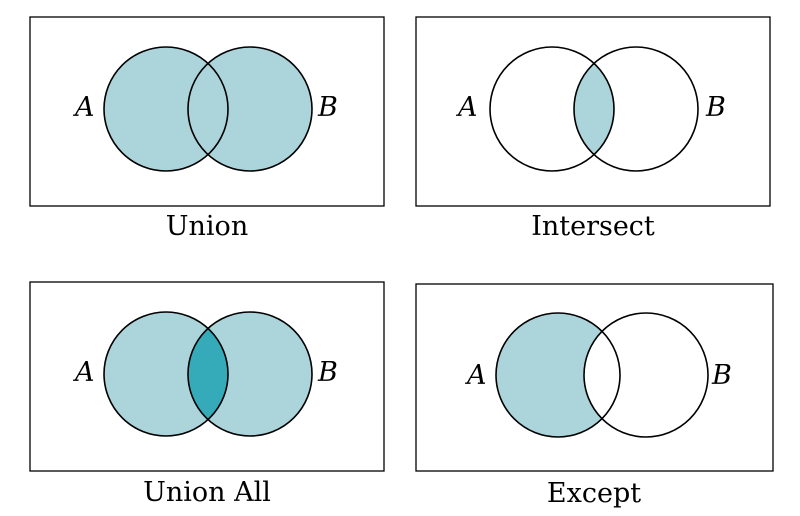  Describe the element at coordinates (594, 493) in the screenshot. I see `panel-caption: Except` at that location.